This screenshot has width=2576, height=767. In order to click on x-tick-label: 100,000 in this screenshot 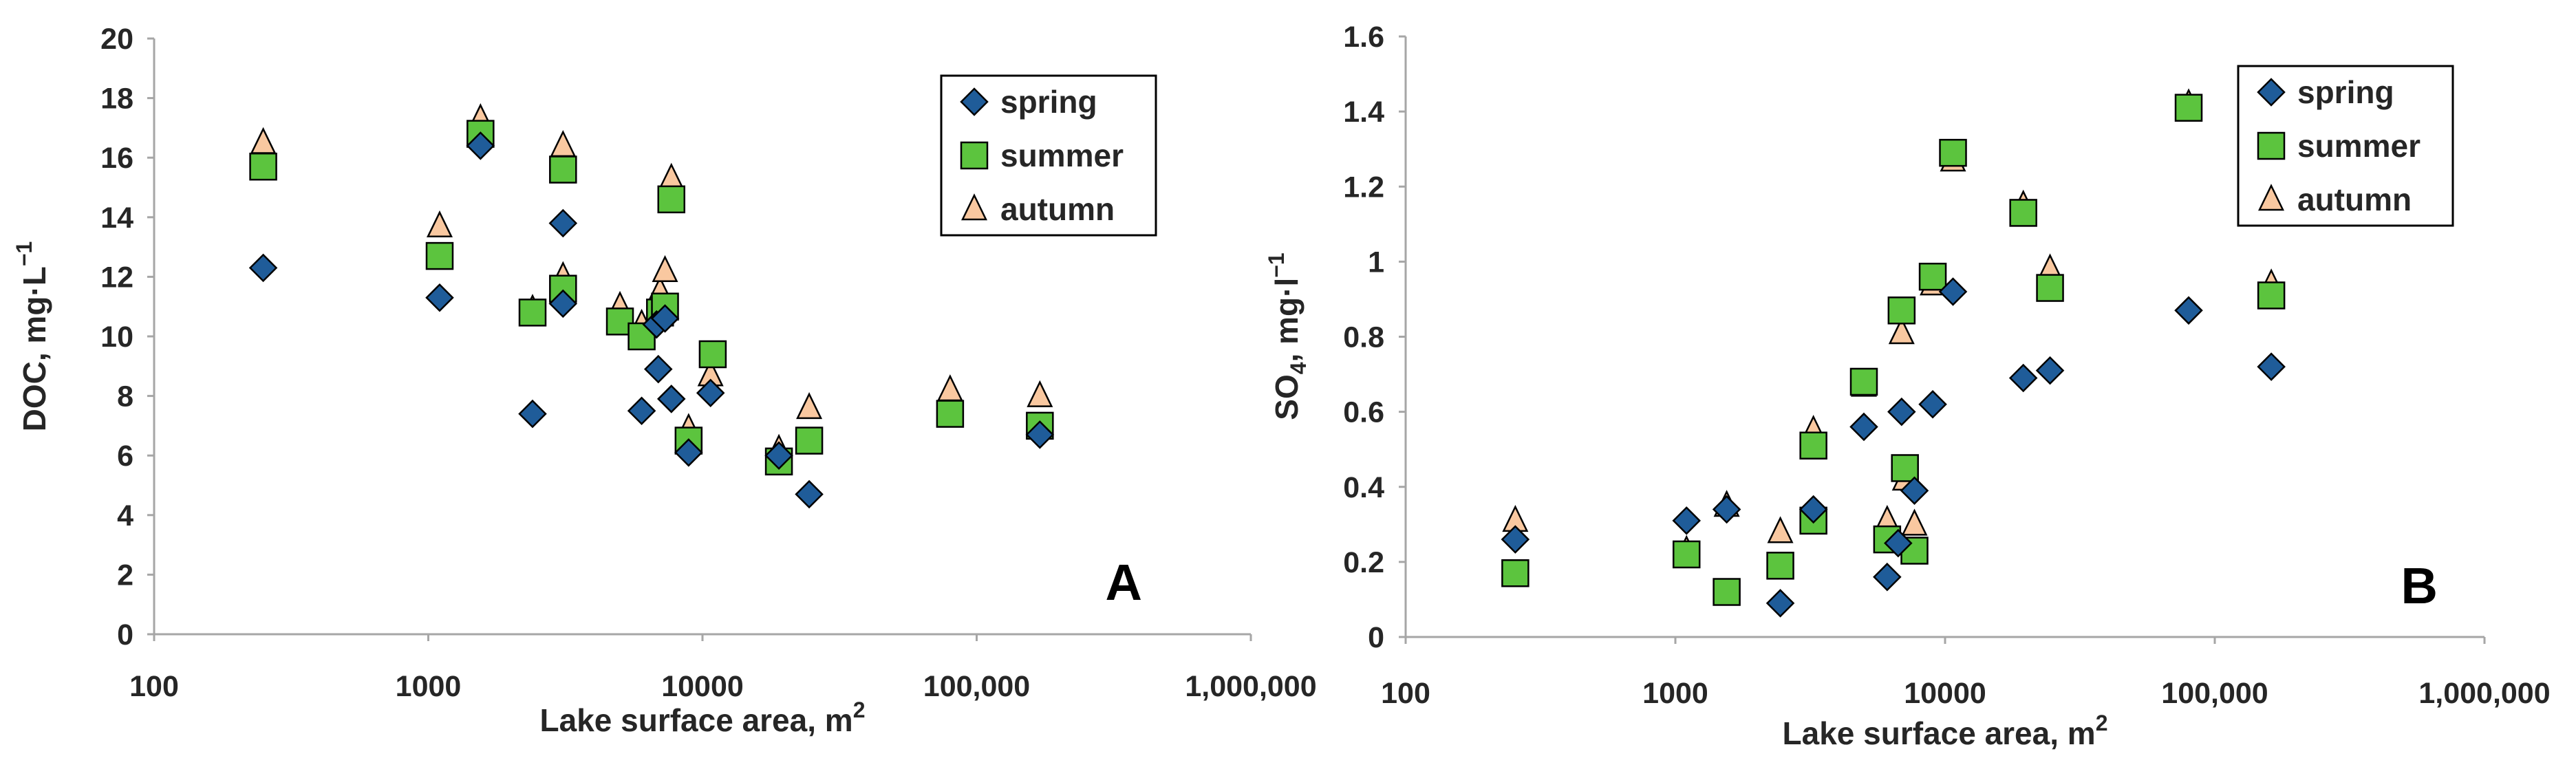, I will do `click(2214, 694)`.